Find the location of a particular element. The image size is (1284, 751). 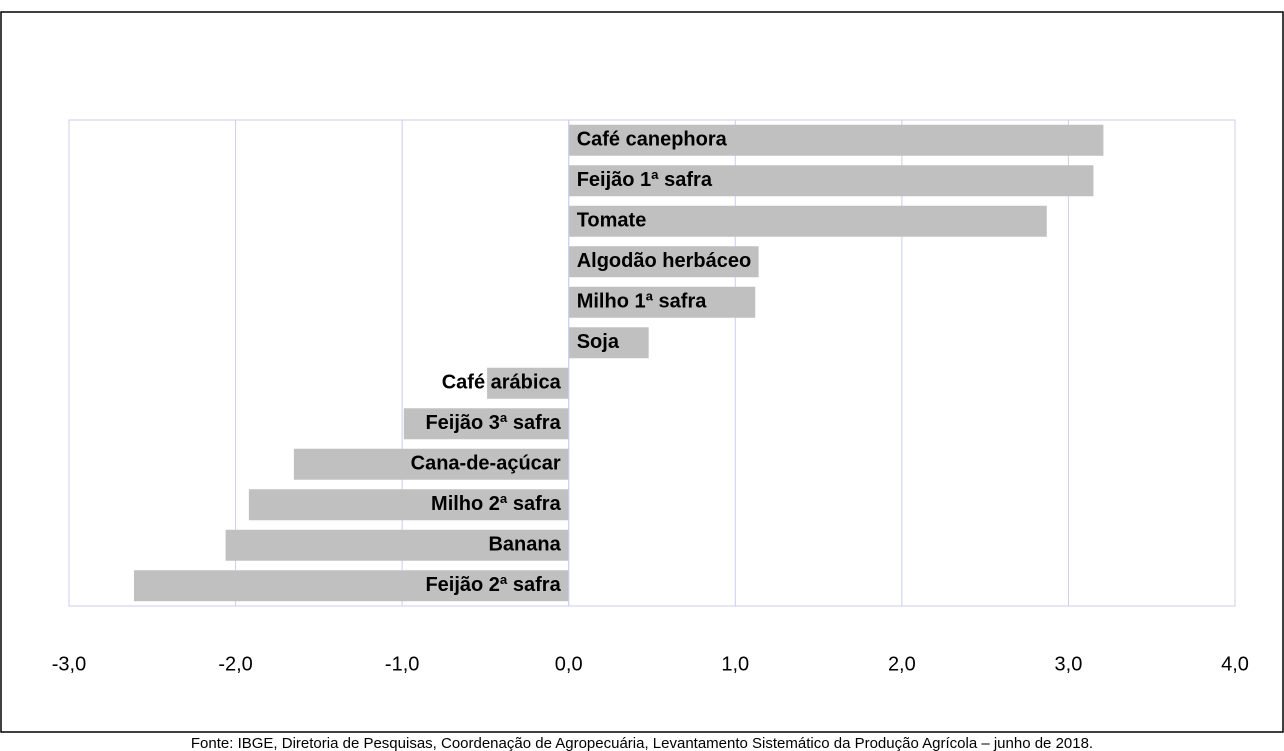

category-label: Milho 1ª safra is located at coordinates (642, 302).